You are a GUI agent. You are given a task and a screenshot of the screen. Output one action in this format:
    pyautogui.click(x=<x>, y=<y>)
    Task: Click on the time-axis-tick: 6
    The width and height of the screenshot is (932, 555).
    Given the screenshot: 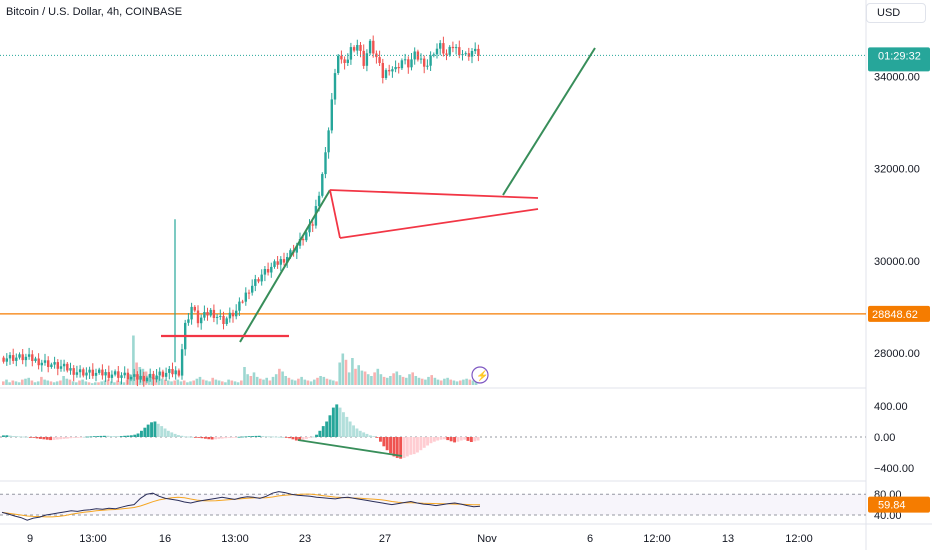 What is the action you would take?
    pyautogui.click(x=590, y=539)
    